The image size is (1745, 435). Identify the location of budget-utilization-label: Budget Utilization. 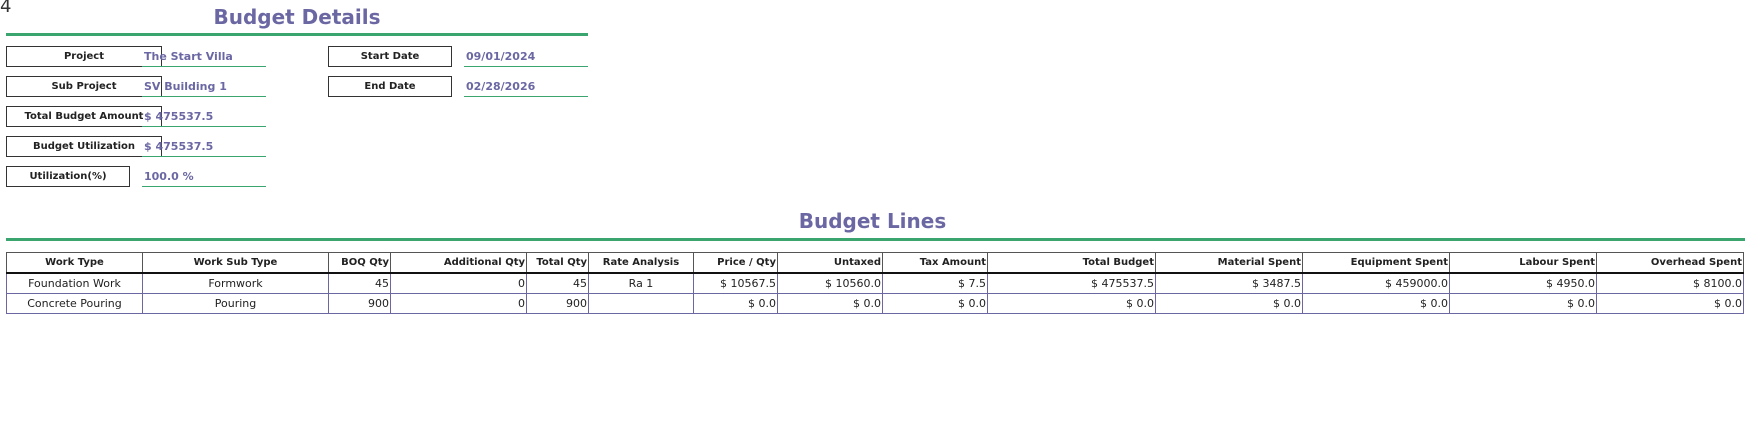
(84, 146).